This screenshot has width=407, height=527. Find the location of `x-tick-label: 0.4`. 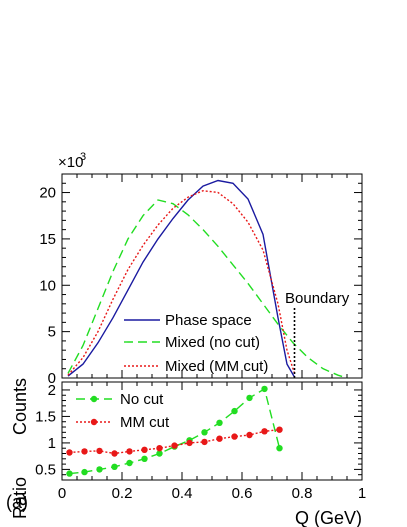

x-tick-label: 0.4 is located at coordinates (182, 493).